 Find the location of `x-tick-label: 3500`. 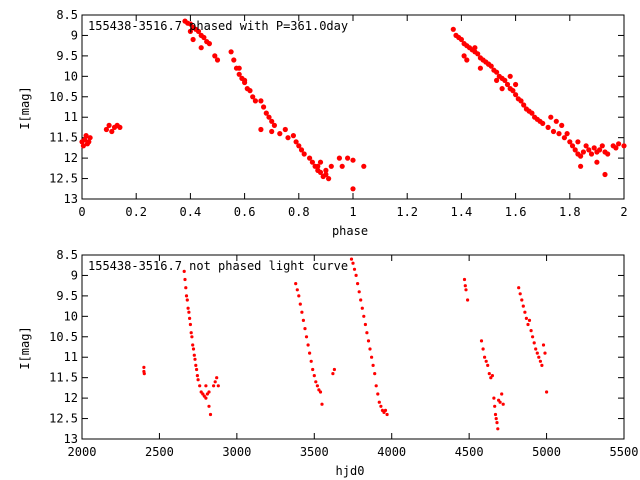

x-tick-label: 3500 is located at coordinates (314, 452).